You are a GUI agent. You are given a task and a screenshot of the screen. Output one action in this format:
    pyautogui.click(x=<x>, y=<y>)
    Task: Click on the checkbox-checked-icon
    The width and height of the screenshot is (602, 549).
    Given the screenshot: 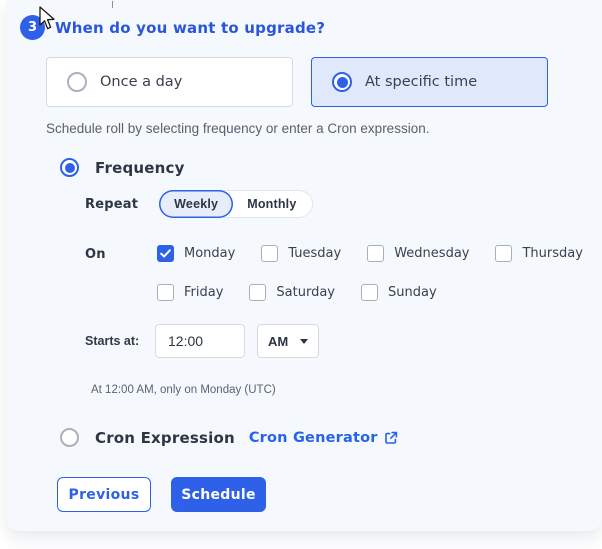 What is the action you would take?
    pyautogui.click(x=165, y=253)
    